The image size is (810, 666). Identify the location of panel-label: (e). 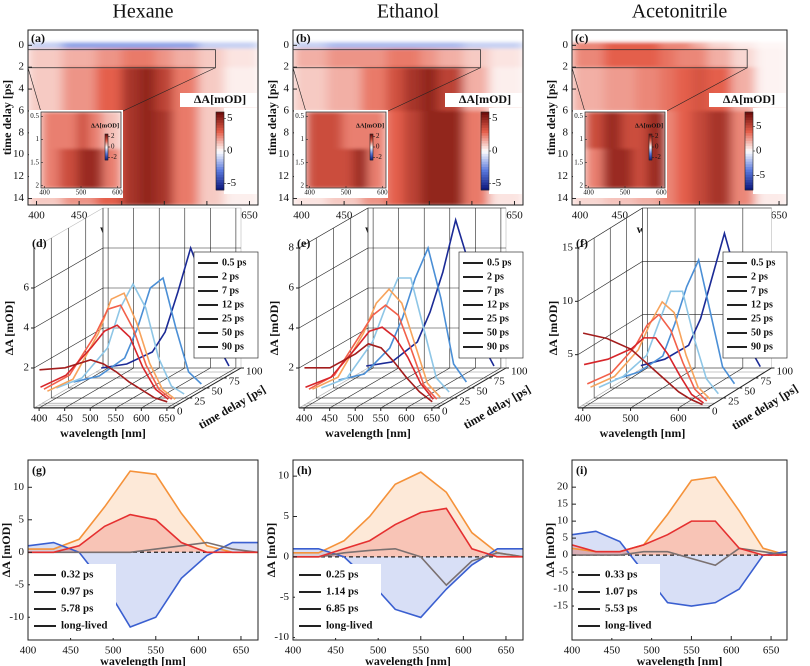
(303, 243).